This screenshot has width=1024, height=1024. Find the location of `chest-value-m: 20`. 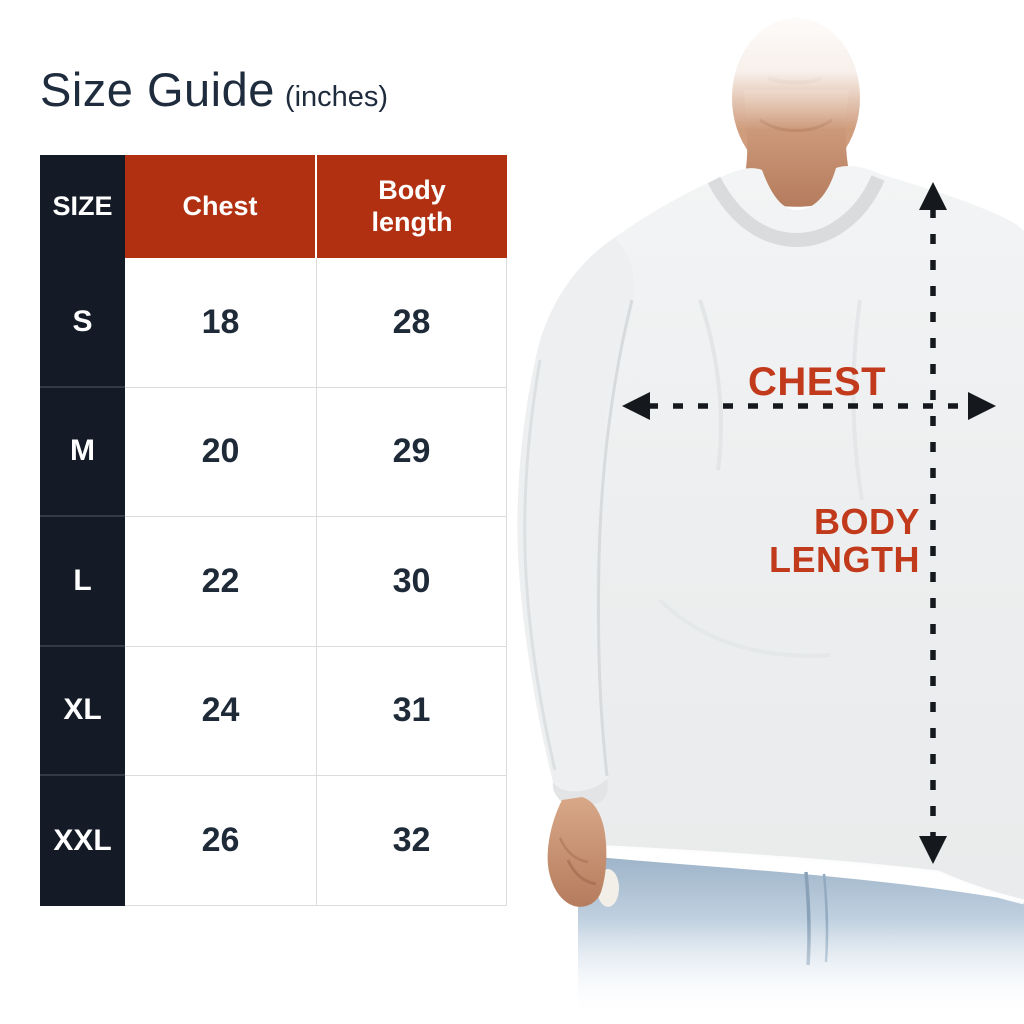

chest-value-m: 20 is located at coordinates (221, 452).